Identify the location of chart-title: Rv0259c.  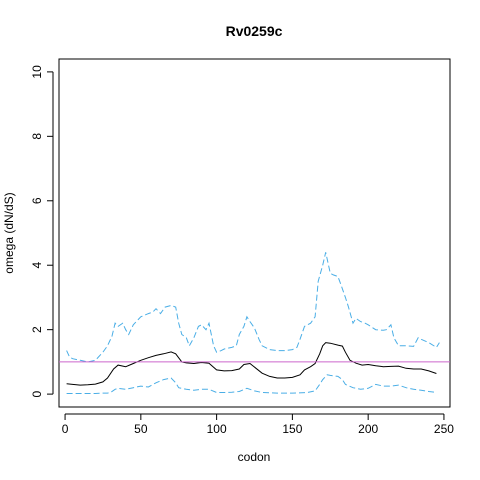
(254, 31).